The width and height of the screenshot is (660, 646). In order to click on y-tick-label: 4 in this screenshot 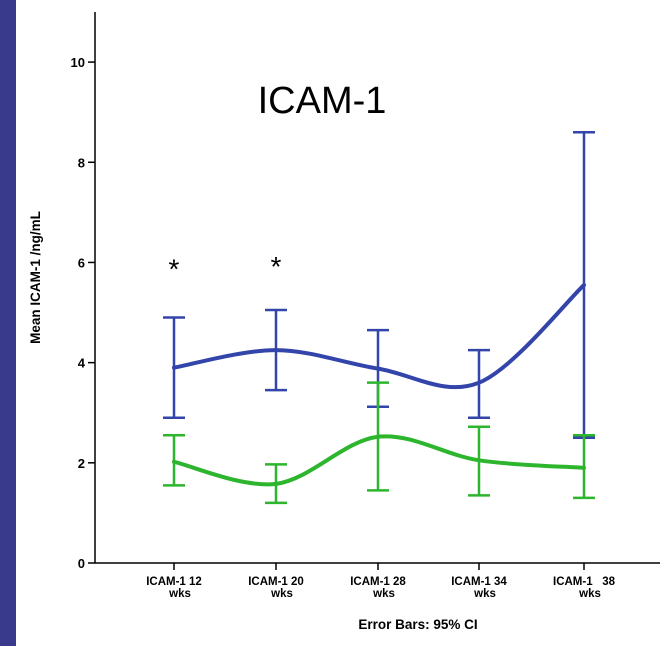, I will do `click(82, 363)`.